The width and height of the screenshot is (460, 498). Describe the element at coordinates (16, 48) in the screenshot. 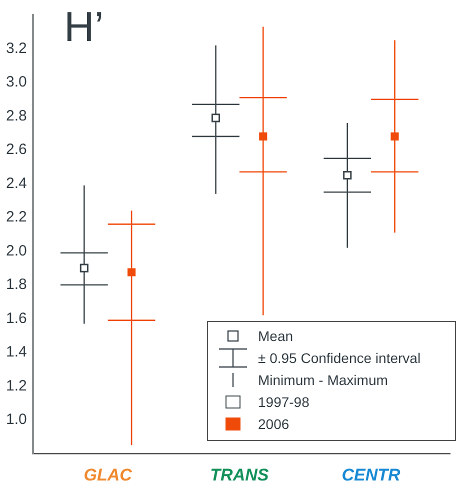

I see `y-tick-label: 3.2` at that location.